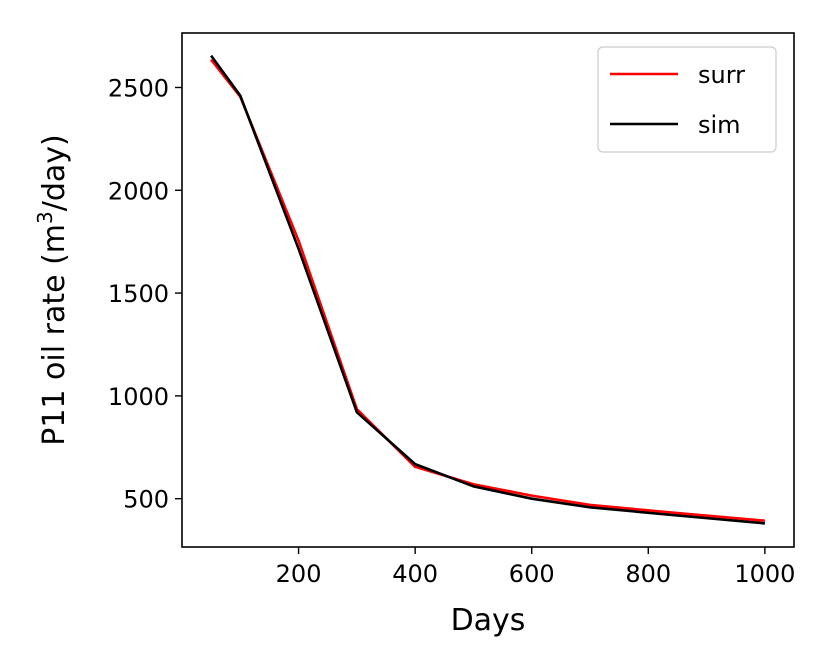 The height and width of the screenshot is (664, 830). What do you see at coordinates (138, 294) in the screenshot?
I see `y-tick-label: 1500` at bounding box center [138, 294].